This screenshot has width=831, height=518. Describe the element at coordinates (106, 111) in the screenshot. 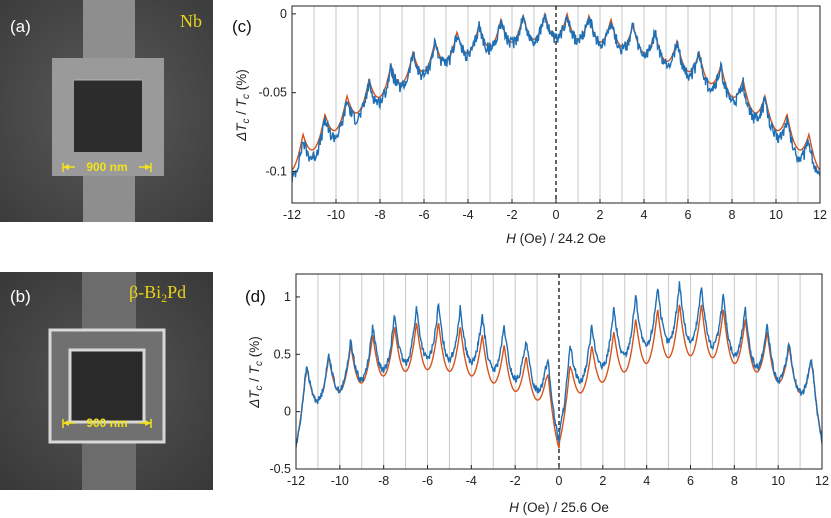

I see `sem-image-nb` at that location.